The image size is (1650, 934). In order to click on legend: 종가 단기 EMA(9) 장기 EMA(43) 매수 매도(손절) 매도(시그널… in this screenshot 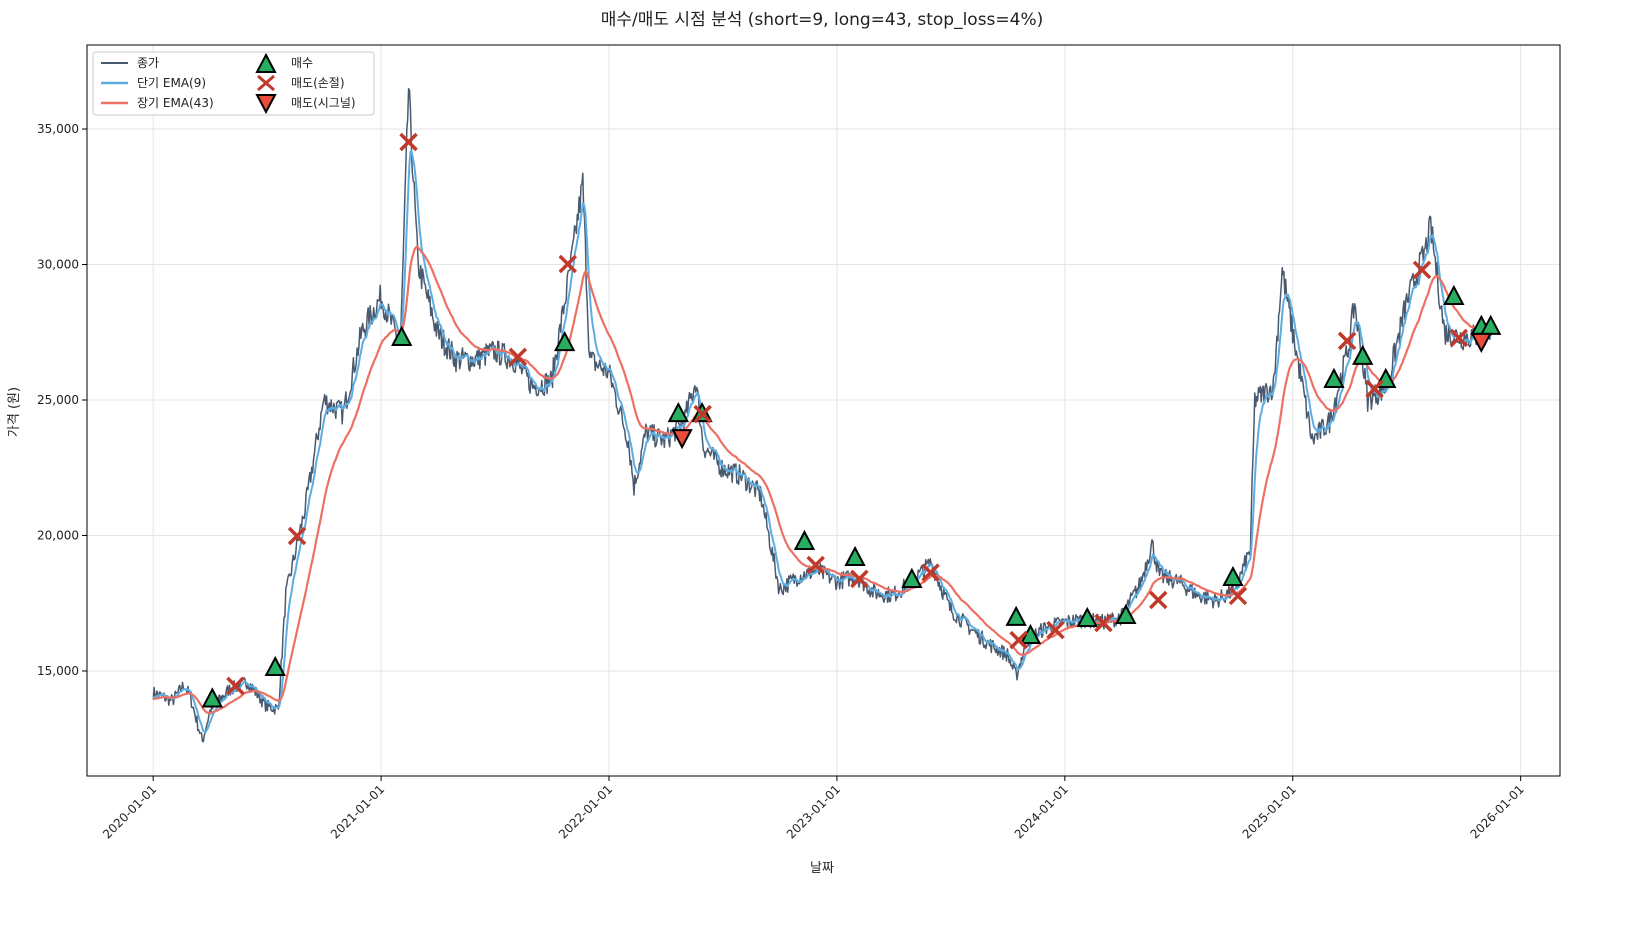, I will do `click(233, 83)`.